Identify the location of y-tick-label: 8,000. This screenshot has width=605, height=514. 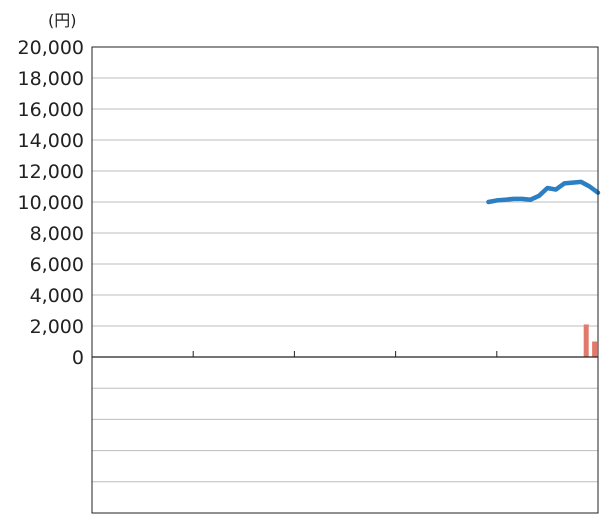
(57, 234).